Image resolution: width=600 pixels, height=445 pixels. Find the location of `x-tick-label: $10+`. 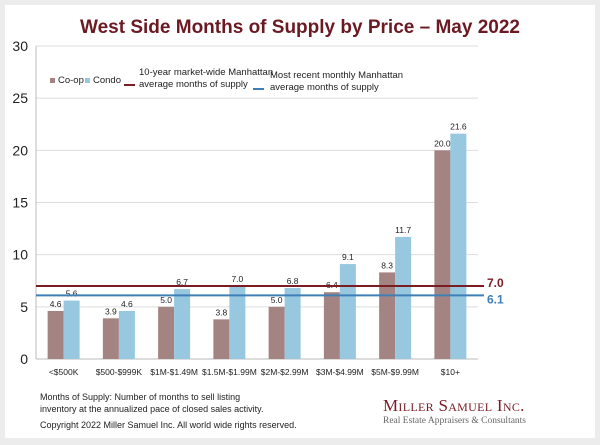

x-tick-label: $10+ is located at coordinates (450, 372).